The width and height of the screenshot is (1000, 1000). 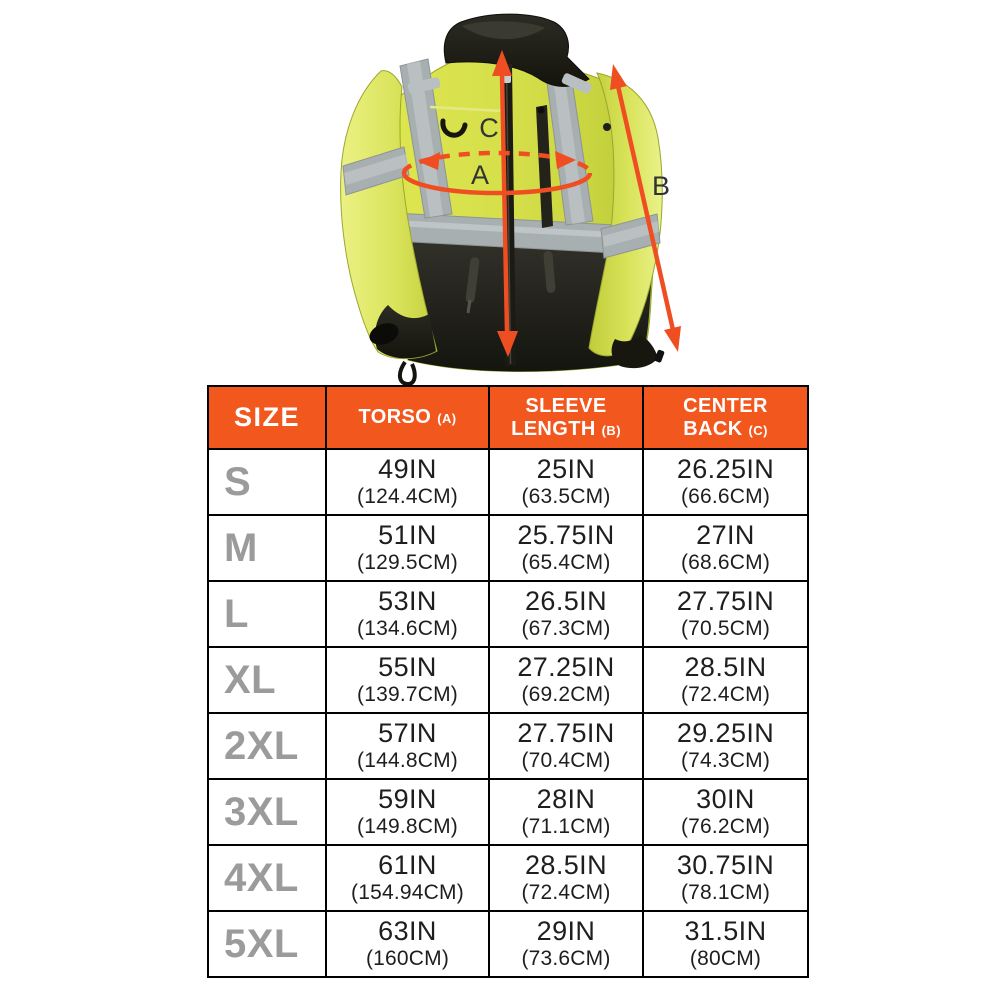 What do you see at coordinates (634, 352) in the screenshot?
I see `cuff-right` at bounding box center [634, 352].